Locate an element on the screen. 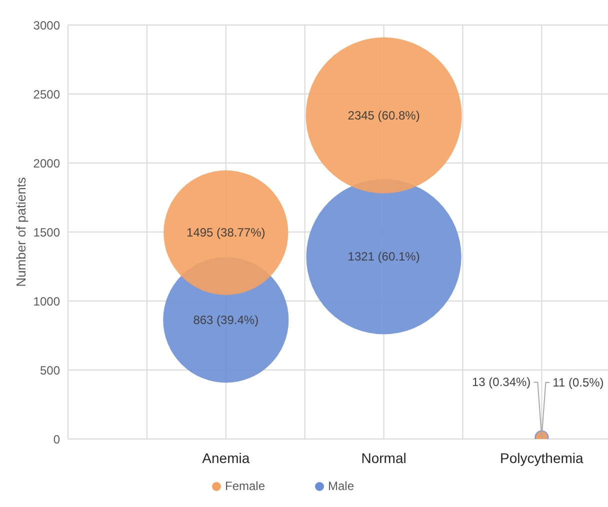 Image resolution: width=608 pixels, height=507 pixels. data-label: 863 (39.4%) is located at coordinates (226, 319).